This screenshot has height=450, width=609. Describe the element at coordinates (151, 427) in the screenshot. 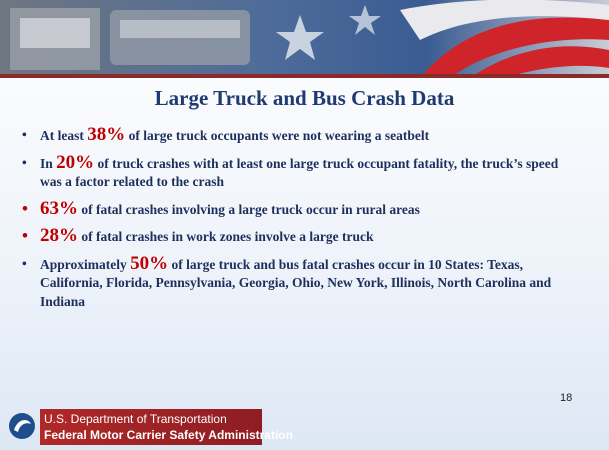

I see `footer-bar` at that location.